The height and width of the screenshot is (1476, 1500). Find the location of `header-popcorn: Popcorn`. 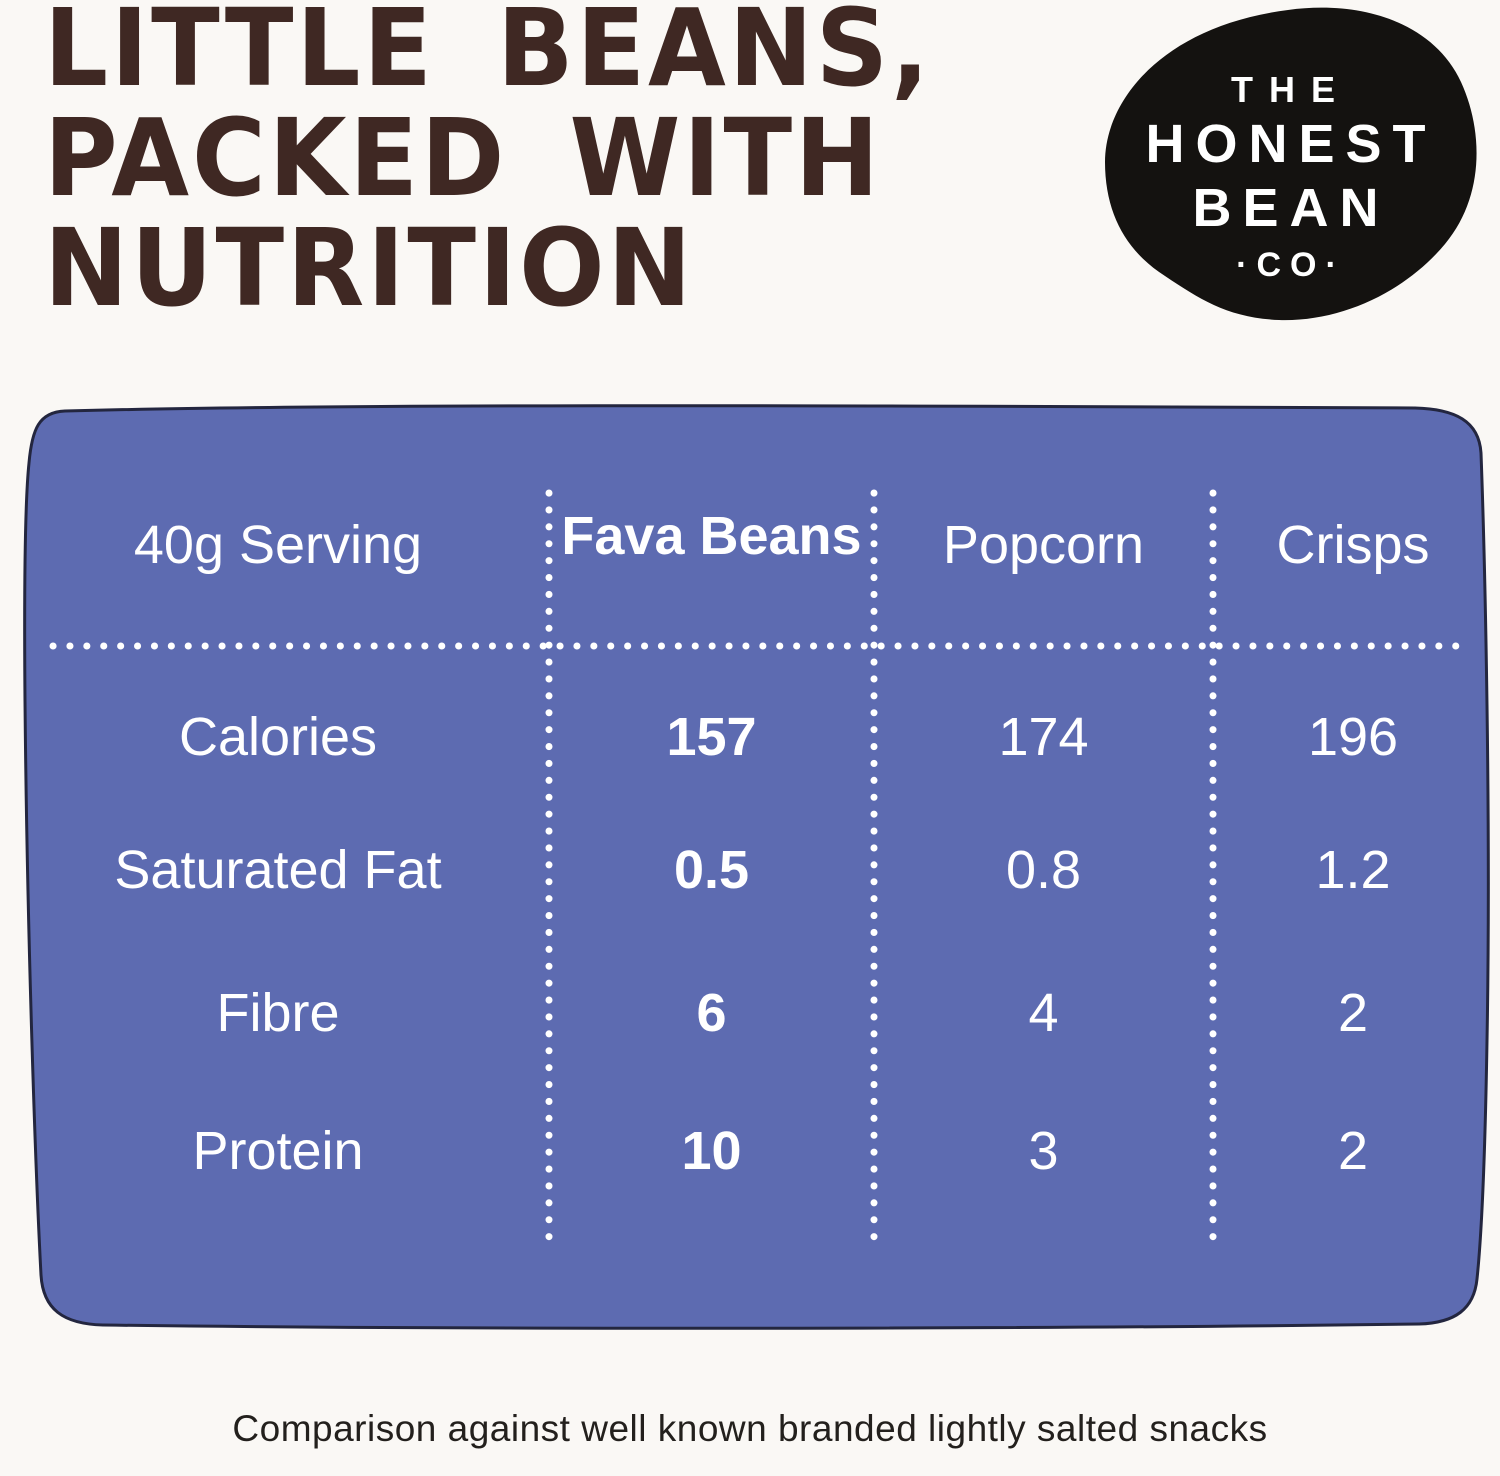

header-popcorn: Popcorn is located at coordinates (1043, 545).